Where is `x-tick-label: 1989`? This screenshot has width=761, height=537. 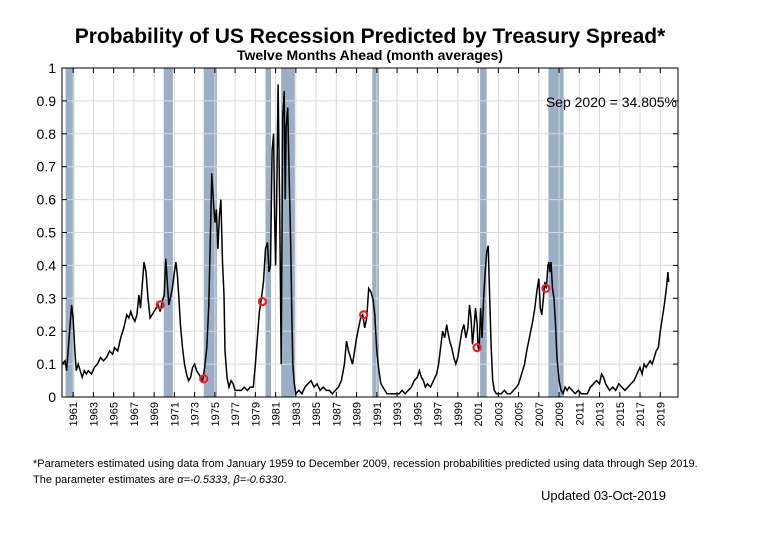 x-tick-label: 1989 is located at coordinates (358, 414).